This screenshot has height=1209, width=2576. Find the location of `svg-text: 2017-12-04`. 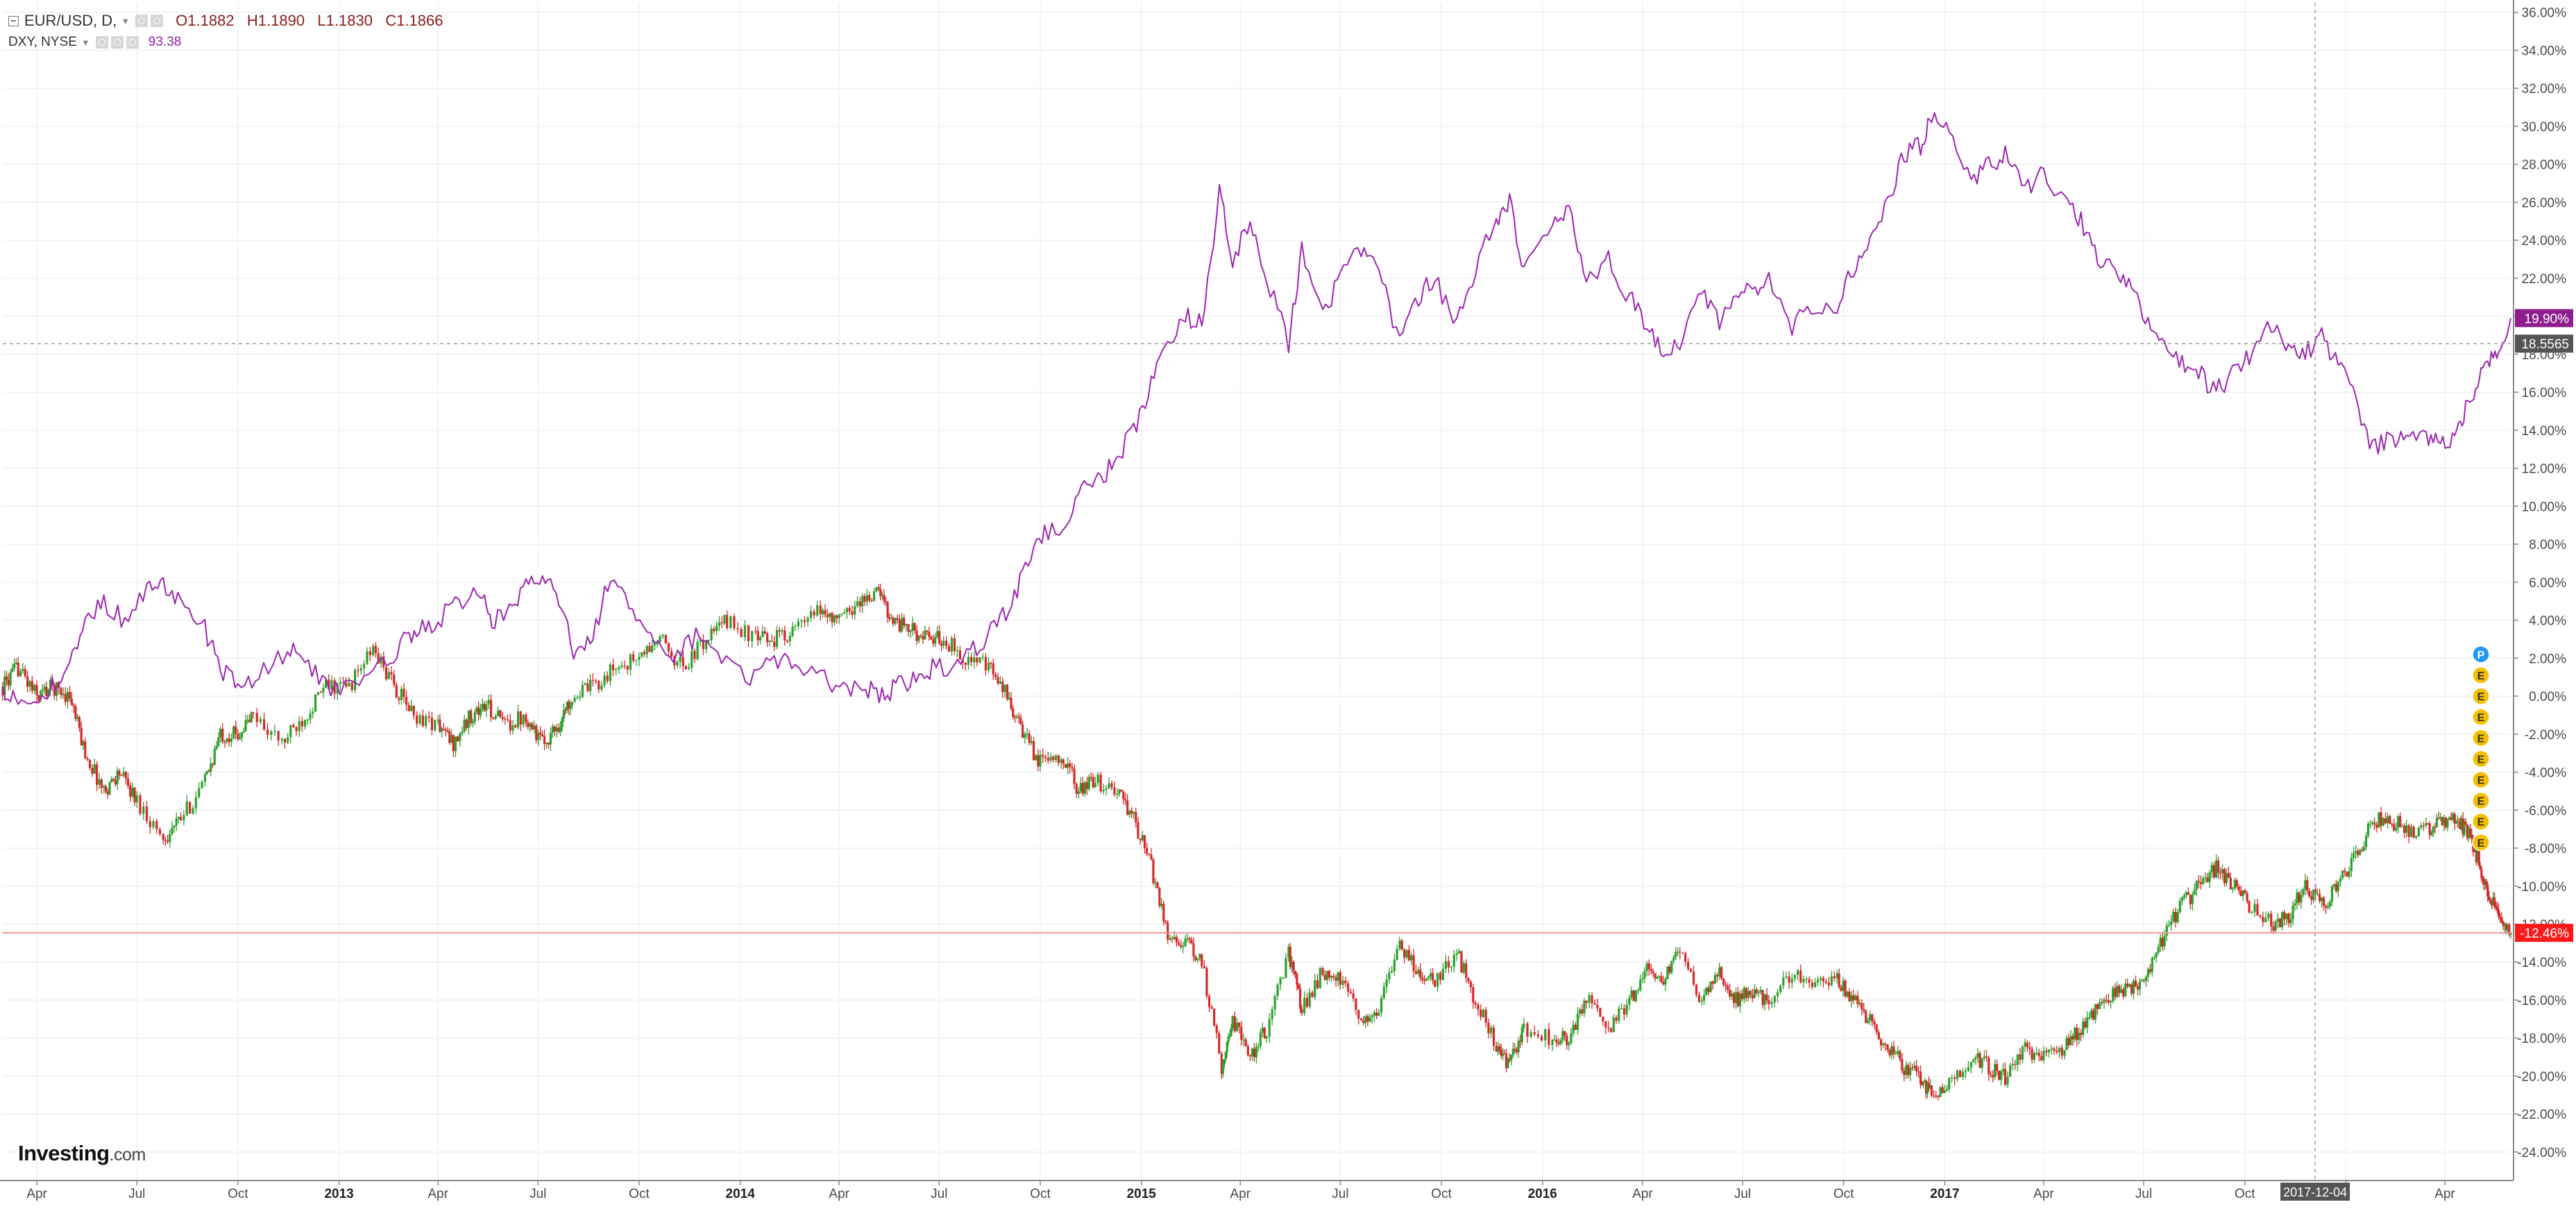

svg-text: 2017-12-04 is located at coordinates (2315, 1192).